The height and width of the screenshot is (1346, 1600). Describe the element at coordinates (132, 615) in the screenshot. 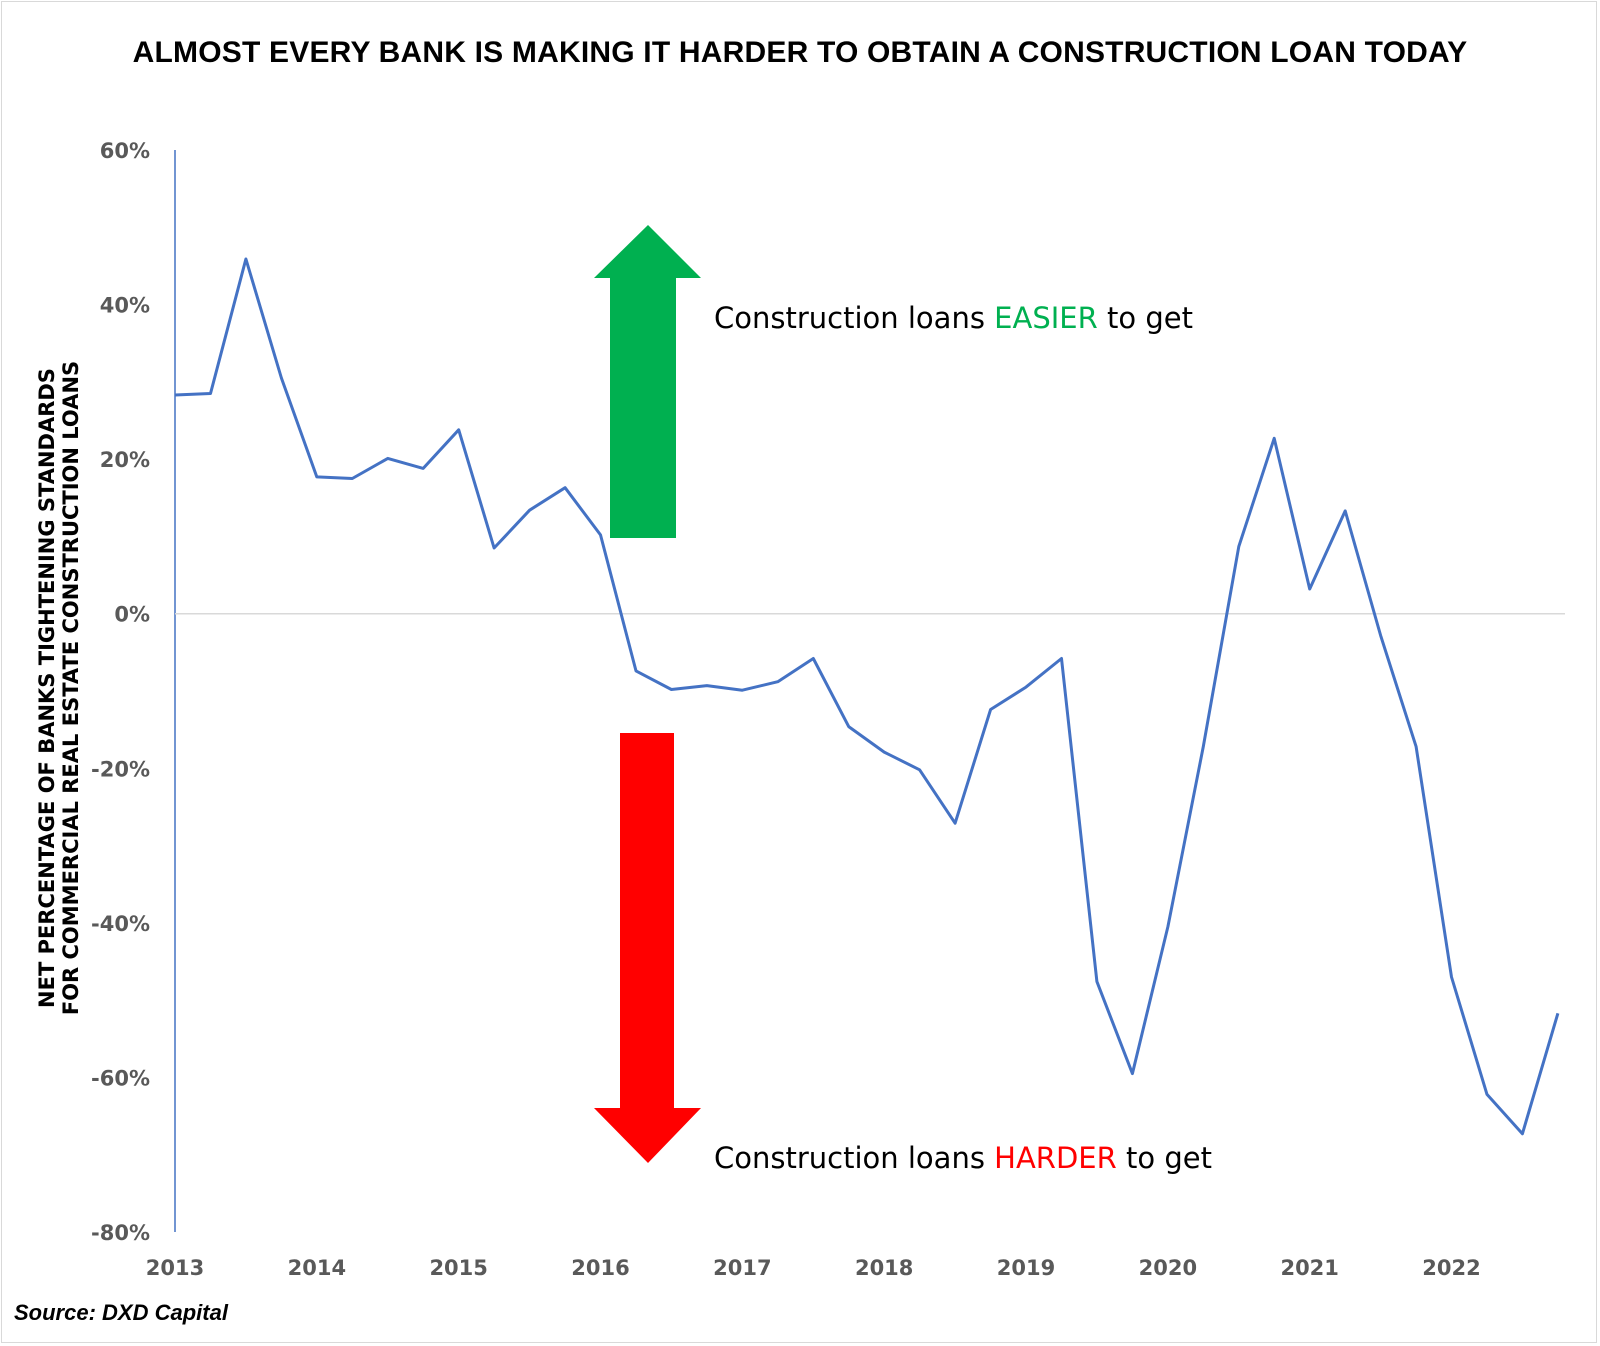

I see `y-tick-label: 0%` at that location.